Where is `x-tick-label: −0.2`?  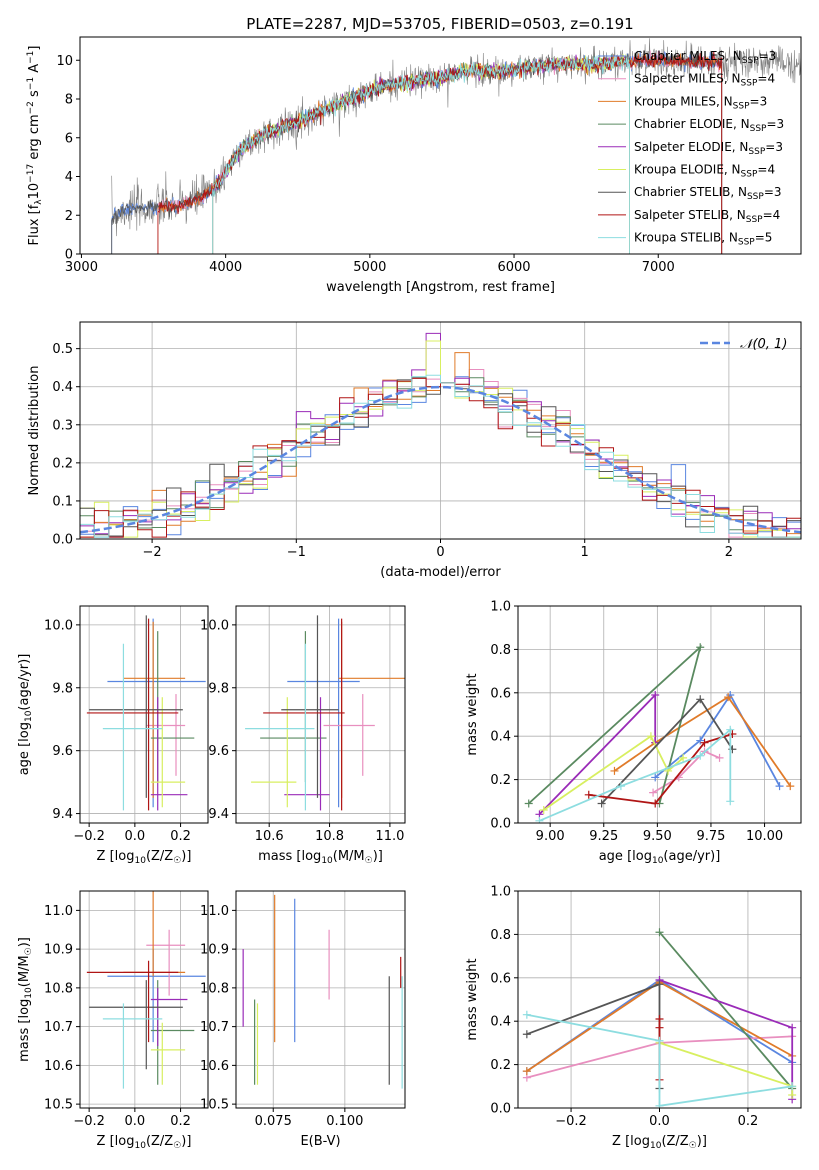
x-tick-label: −0.2 is located at coordinates (89, 1121).